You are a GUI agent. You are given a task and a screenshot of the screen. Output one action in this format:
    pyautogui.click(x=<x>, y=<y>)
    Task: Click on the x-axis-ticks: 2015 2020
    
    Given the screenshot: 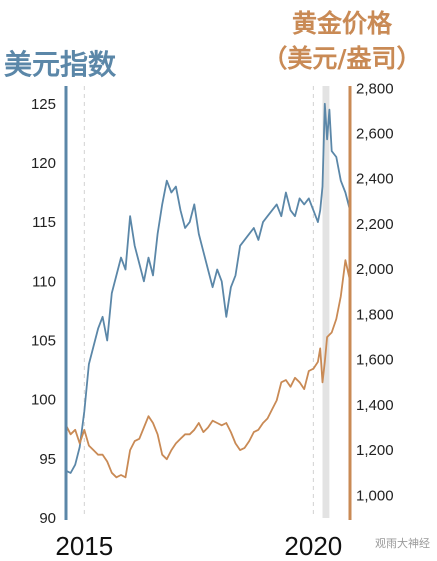 What is the action you would take?
    pyautogui.click(x=198, y=546)
    